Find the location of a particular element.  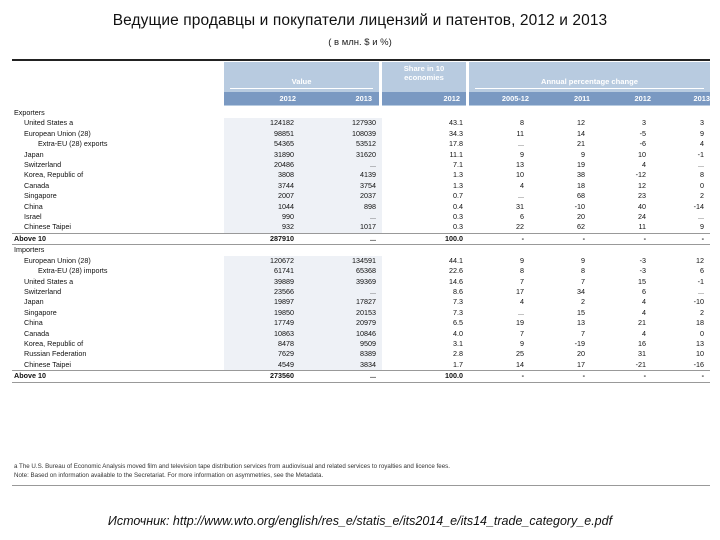

change-2012-cell: 10 is located at coordinates (642, 154).